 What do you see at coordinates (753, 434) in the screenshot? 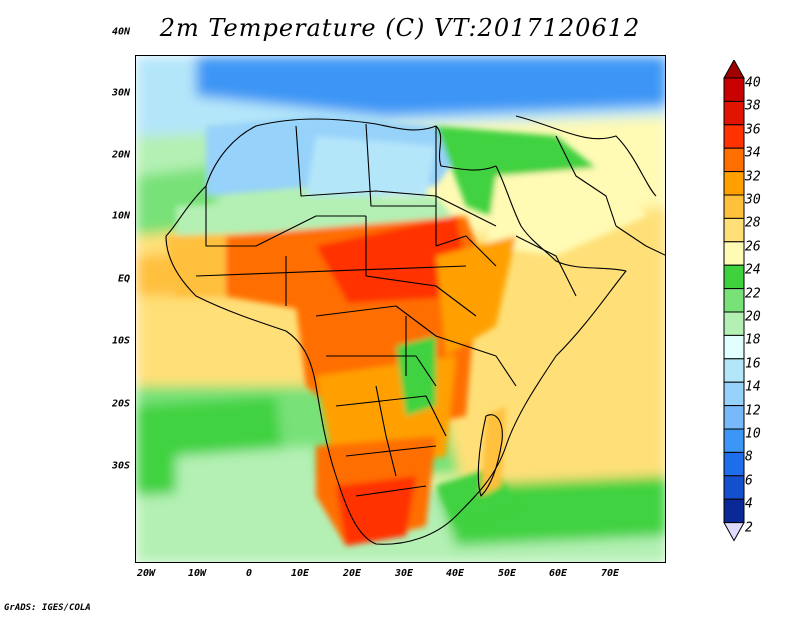
I see `colorbar-tick-label: 10` at bounding box center [753, 434].